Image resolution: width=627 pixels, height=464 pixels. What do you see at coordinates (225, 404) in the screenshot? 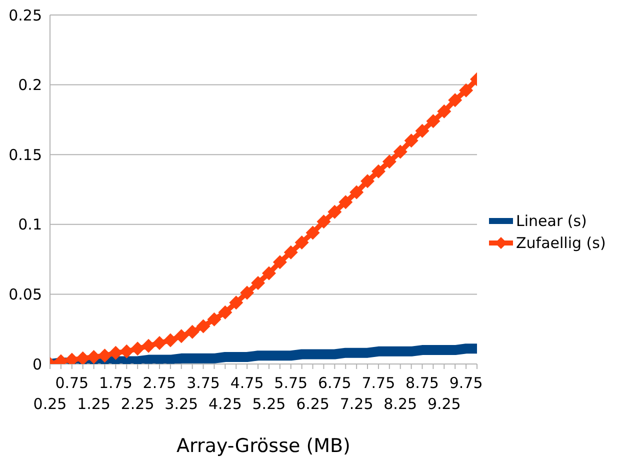
I see `x-tick-label: 4.25` at bounding box center [225, 404].